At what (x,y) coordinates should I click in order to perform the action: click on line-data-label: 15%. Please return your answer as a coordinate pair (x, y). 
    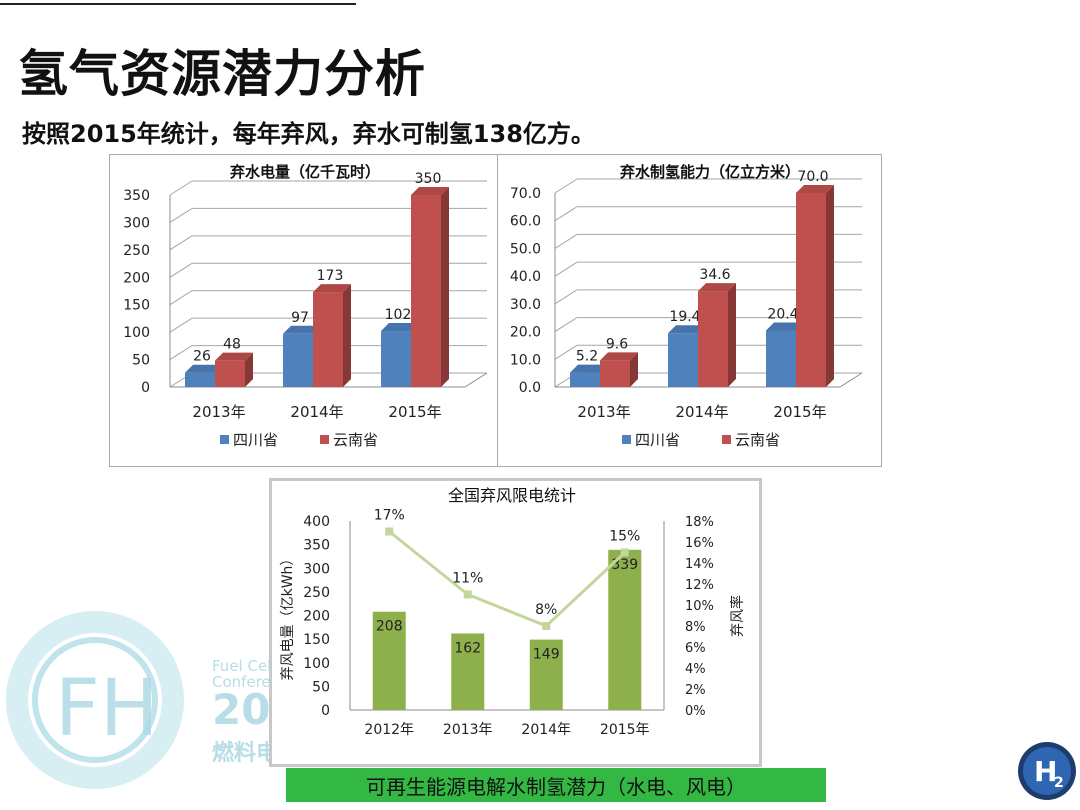
    Looking at the image, I should click on (624, 537).